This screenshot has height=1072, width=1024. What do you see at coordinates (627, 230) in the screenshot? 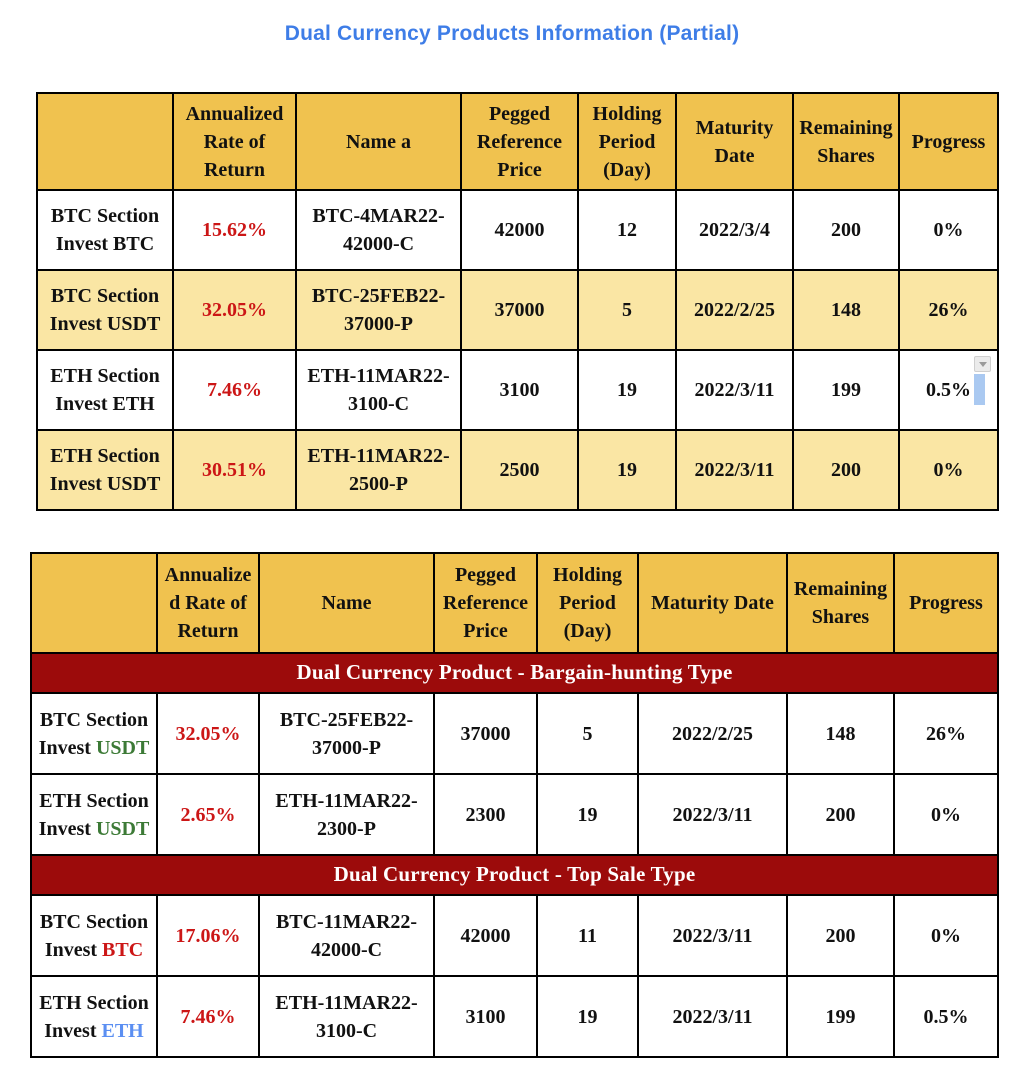
I see `holding-period-cell: 12` at bounding box center [627, 230].